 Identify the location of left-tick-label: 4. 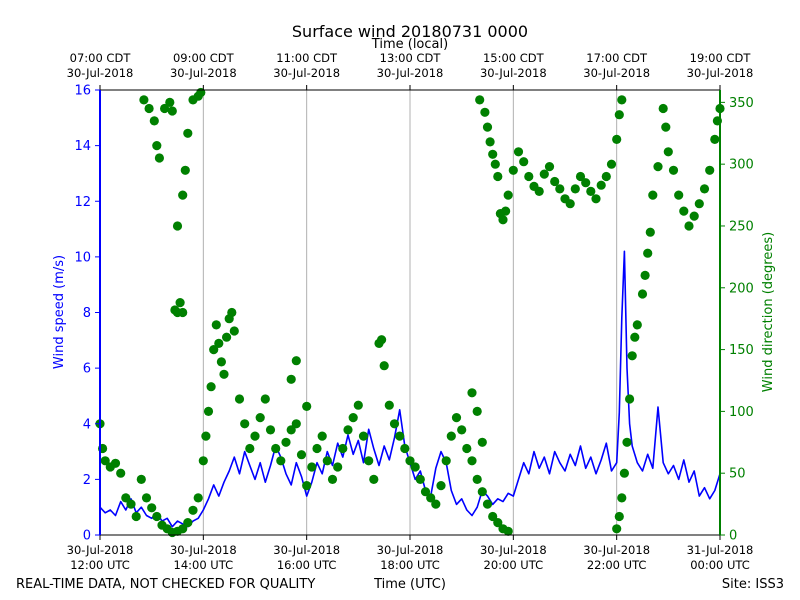
(87, 424).